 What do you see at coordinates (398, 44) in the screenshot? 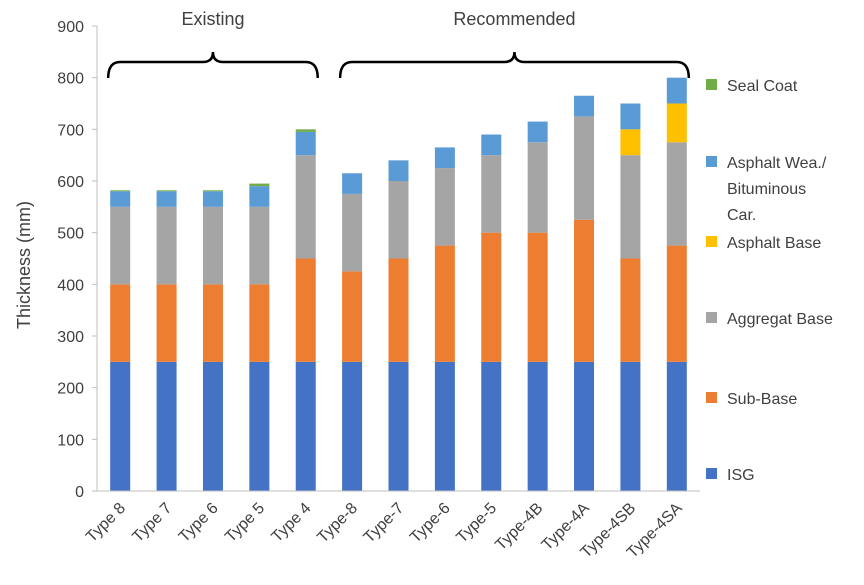
I see `group-brackets: Existing Recommended` at bounding box center [398, 44].